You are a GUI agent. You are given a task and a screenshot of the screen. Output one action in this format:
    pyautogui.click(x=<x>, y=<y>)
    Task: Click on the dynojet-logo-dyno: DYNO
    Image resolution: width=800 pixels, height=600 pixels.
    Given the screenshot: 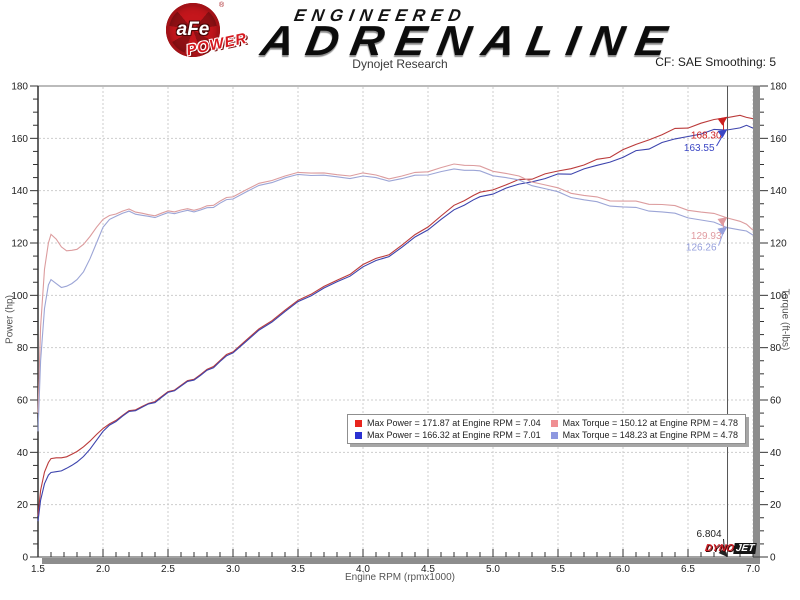 What is the action you would take?
    pyautogui.click(x=719, y=548)
    